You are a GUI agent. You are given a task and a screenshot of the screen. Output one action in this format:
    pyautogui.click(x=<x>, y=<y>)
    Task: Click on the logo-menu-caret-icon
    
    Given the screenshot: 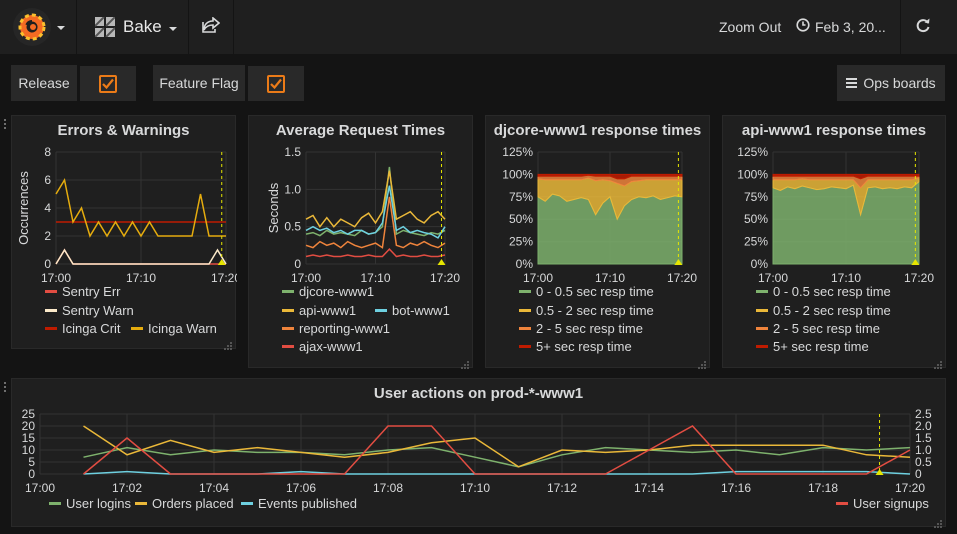 What is the action you would take?
    pyautogui.click(x=61, y=28)
    